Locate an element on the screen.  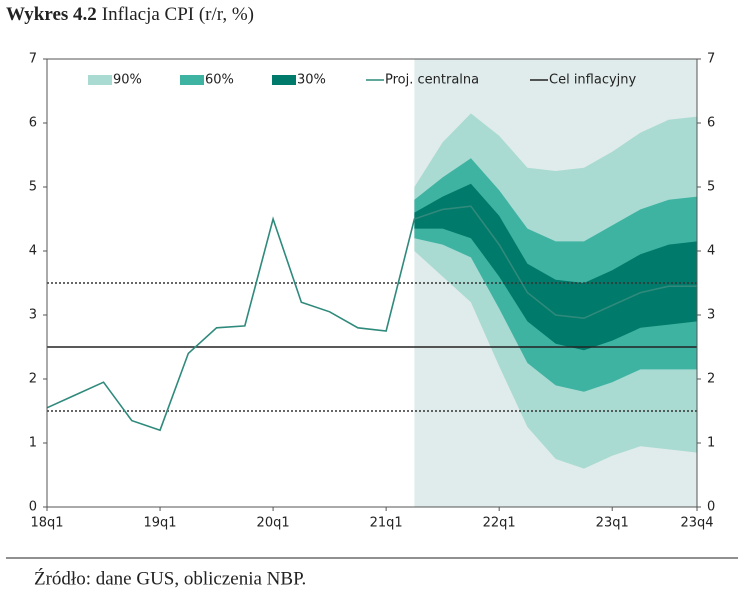
y2-tick-label: 5 is located at coordinates (711, 187).